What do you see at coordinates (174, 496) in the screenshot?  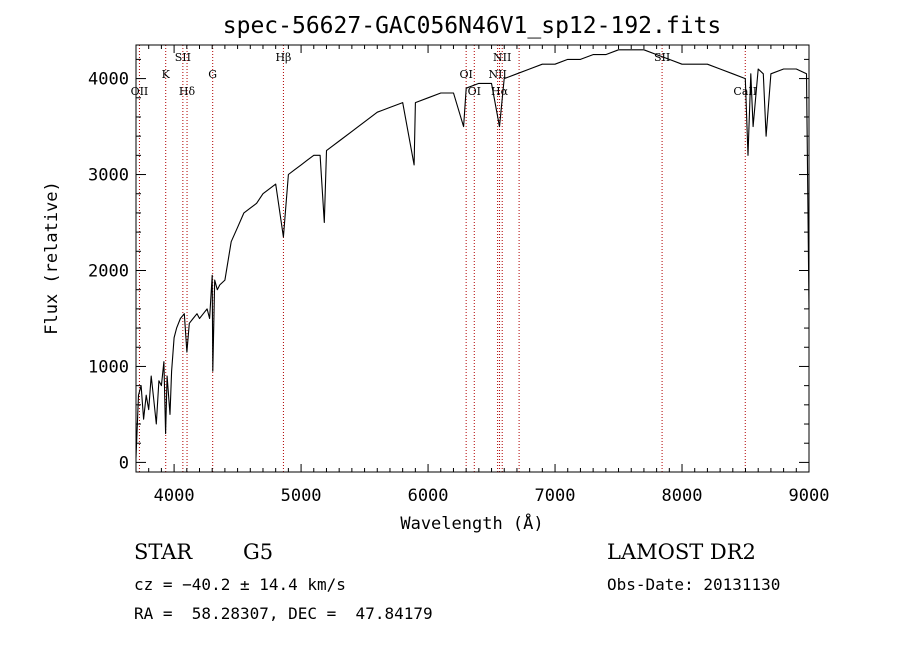 I see `x-tick-label: 4000` at bounding box center [174, 496].